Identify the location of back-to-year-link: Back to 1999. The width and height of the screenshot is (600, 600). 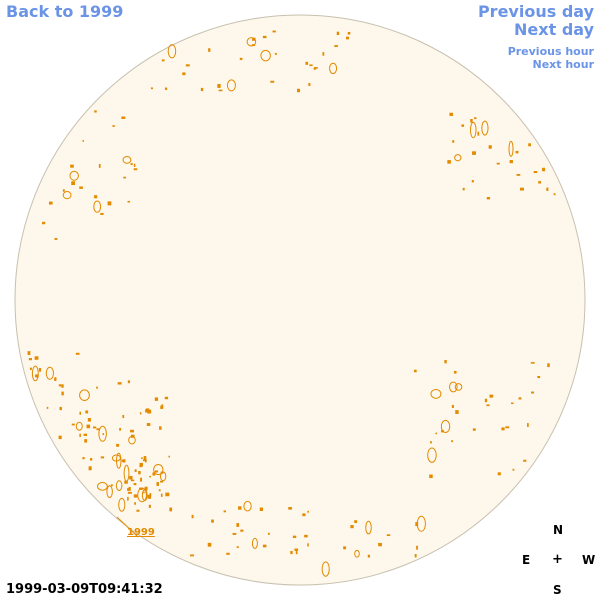
(65, 11).